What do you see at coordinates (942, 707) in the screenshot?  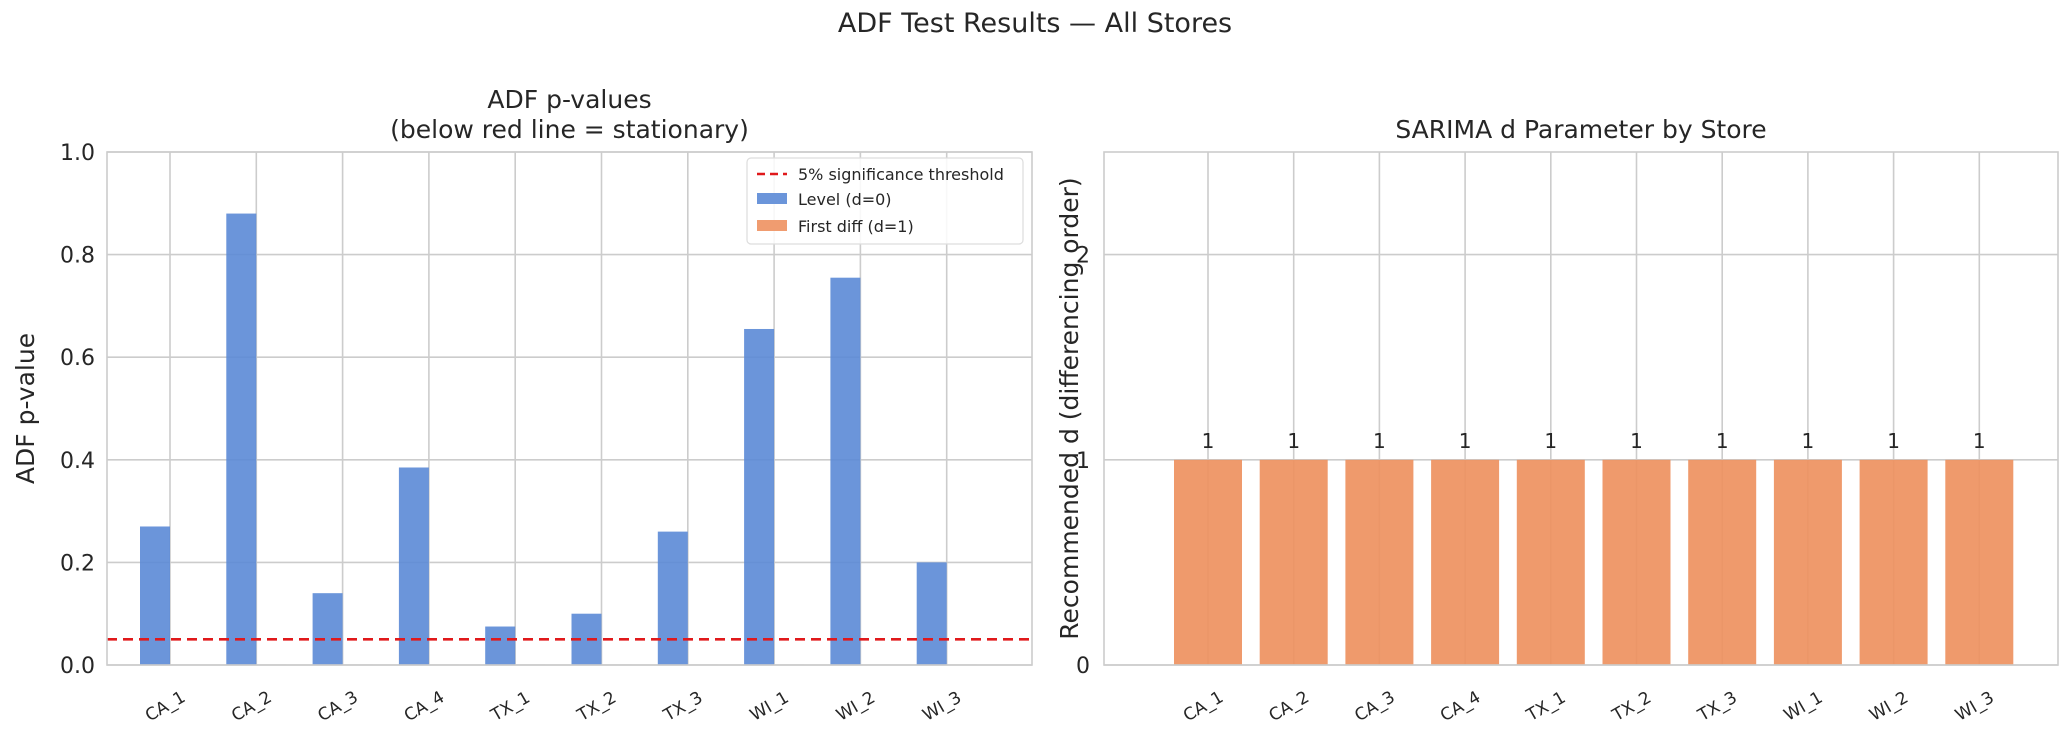 I see `left-xtick-label: WI_3` at bounding box center [942, 707].